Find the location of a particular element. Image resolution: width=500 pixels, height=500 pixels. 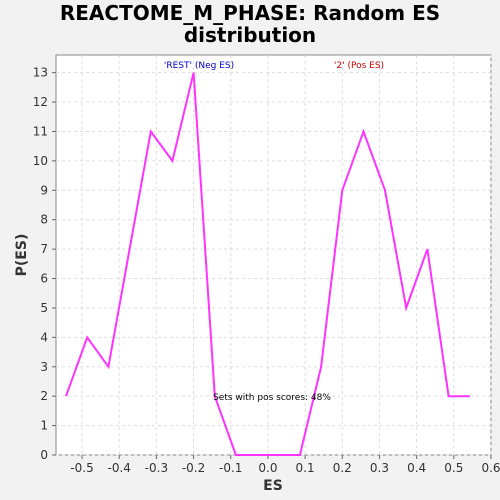

x-tick-label: 0.1 is located at coordinates (305, 468).